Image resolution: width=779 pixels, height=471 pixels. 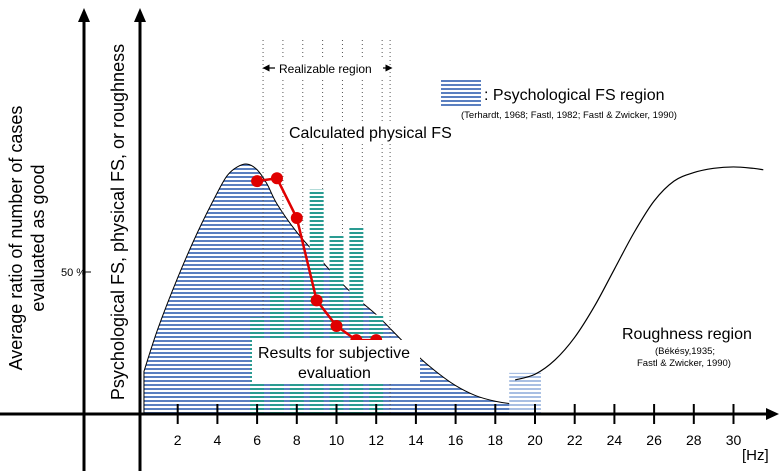 I want to click on x-axis-arrow, so click(x=772, y=414).